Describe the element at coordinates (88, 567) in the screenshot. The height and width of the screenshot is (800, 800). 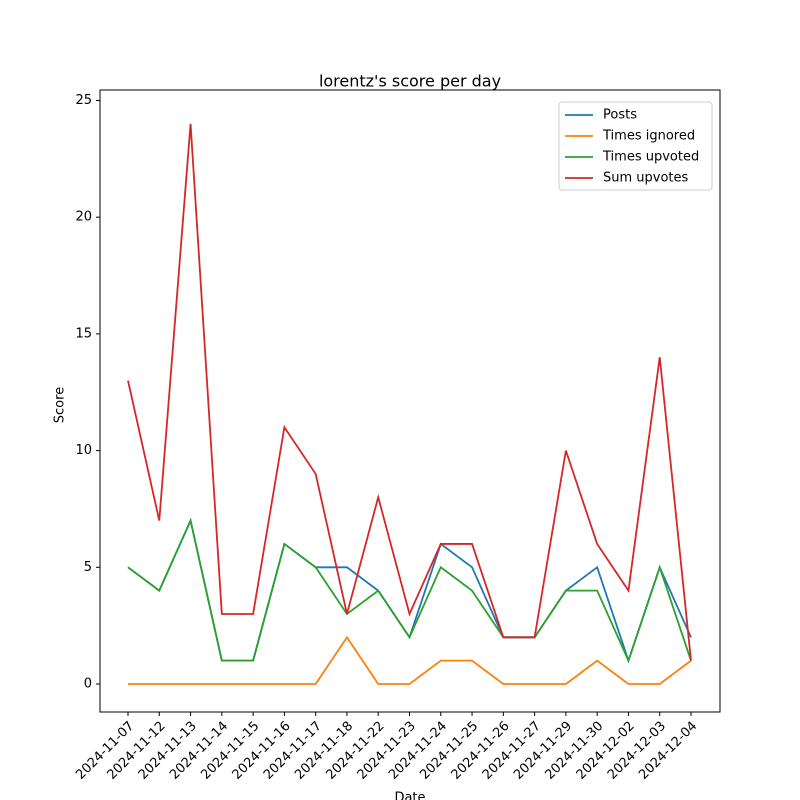
I see `y-tick-label: 5` at that location.